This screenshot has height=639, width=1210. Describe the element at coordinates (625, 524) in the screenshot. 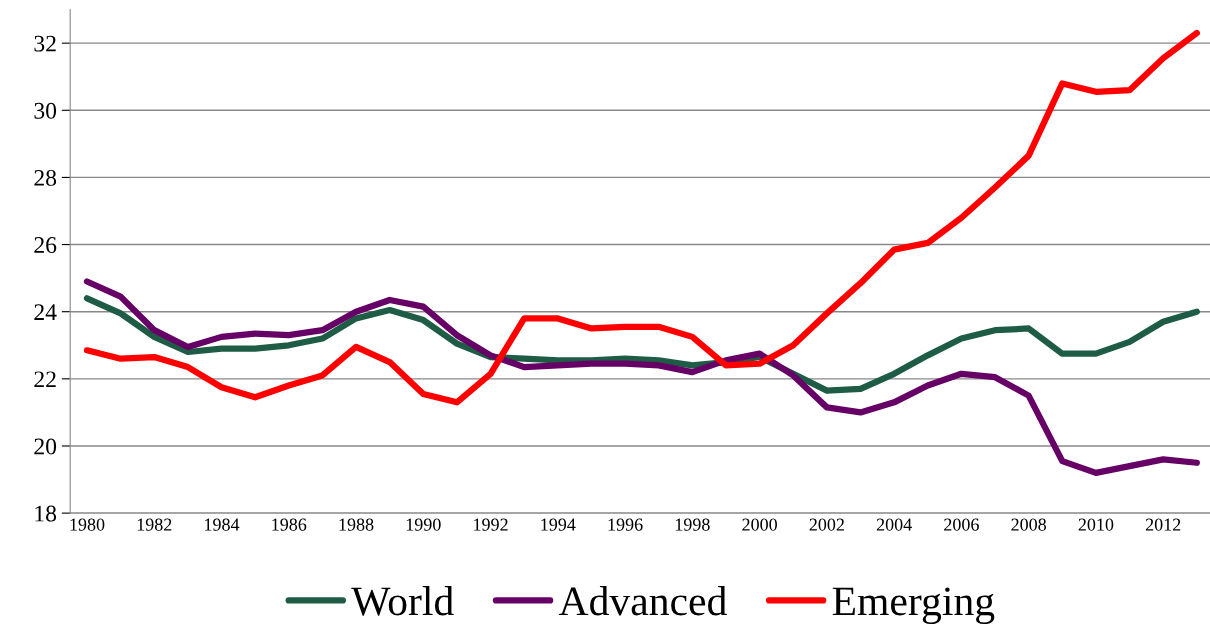

I see `x-tick-label: 1996` at that location.